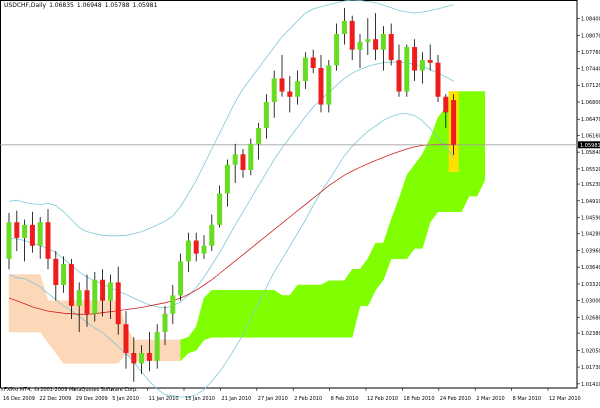 The width and height of the screenshot is (600, 408). What do you see at coordinates (590, 235) in the screenshot?
I see `y-tick-label: 1.04280` at bounding box center [590, 235].